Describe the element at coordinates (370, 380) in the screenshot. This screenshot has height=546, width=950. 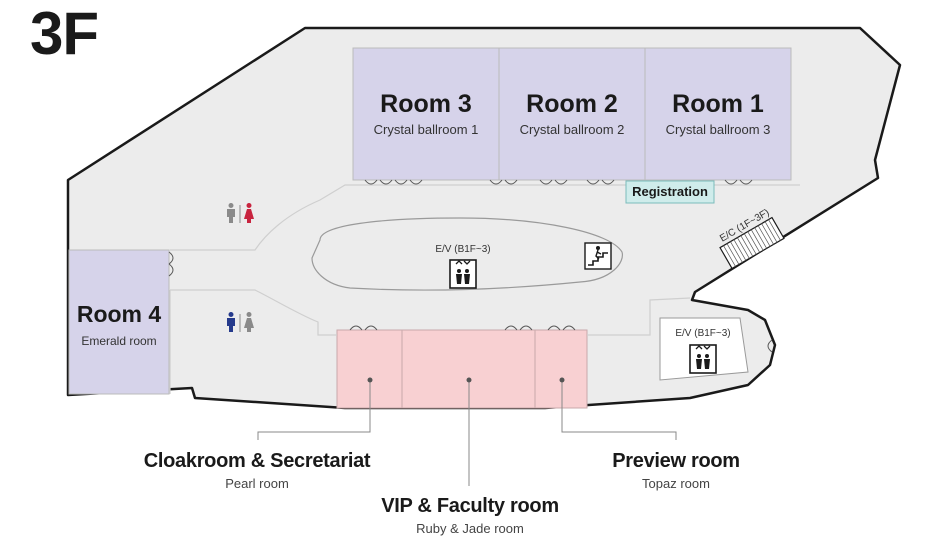
I see `leader-dot-pearl` at that location.